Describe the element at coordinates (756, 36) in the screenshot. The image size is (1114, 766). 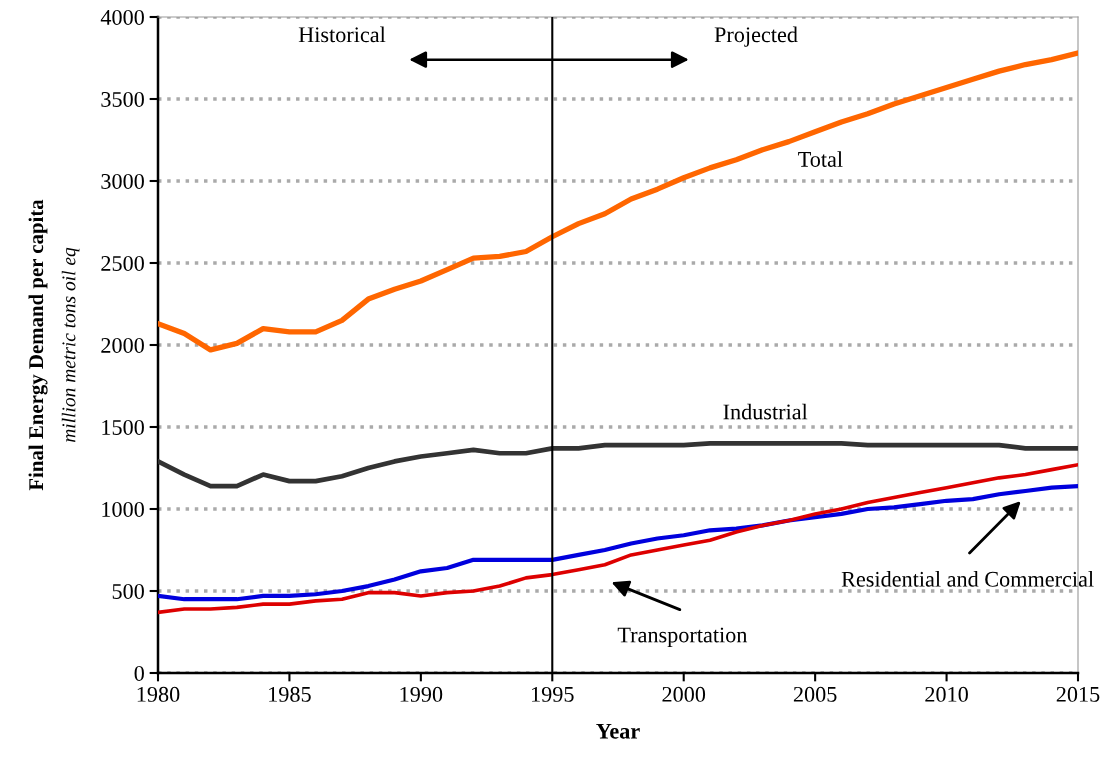
I see `annotation: Projected` at that location.